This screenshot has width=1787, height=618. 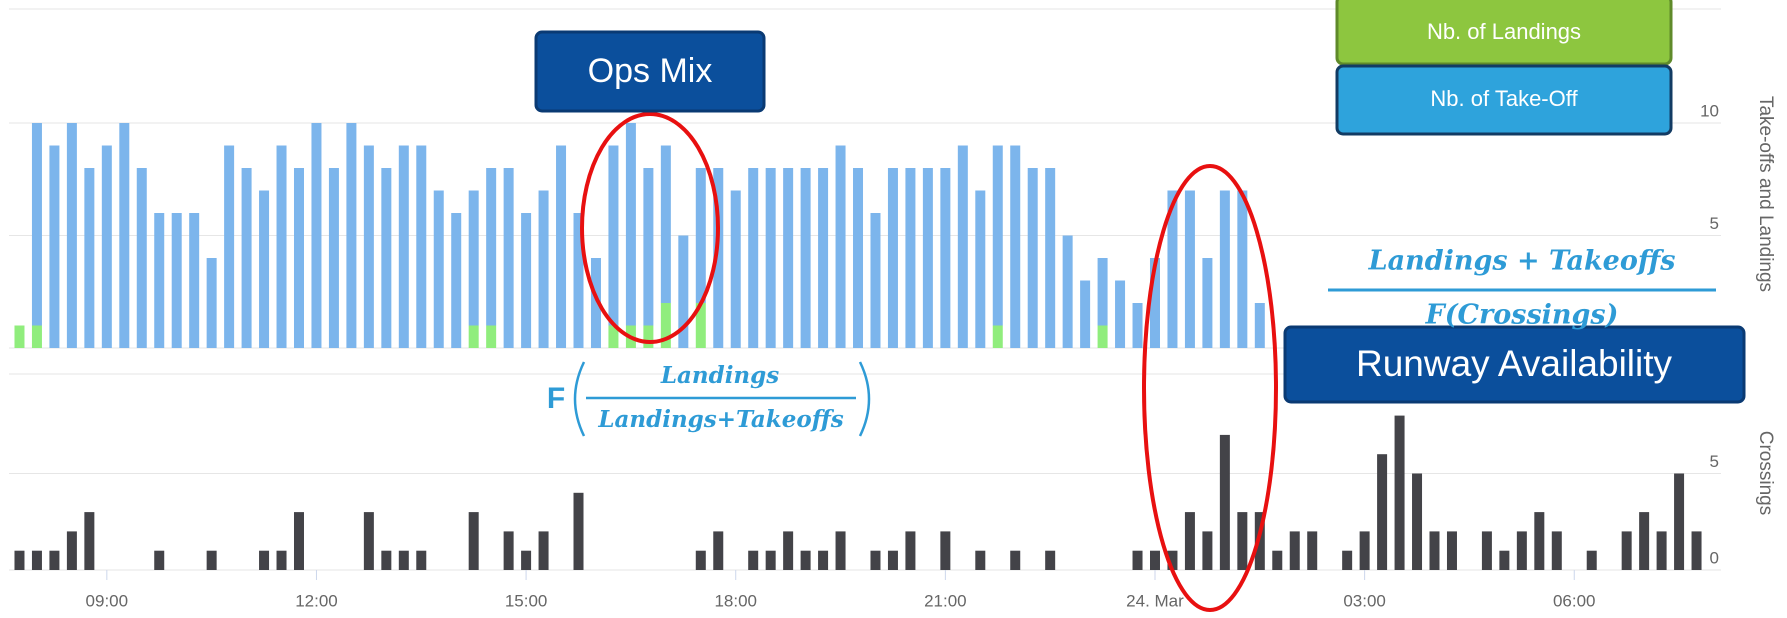 What do you see at coordinates (1504, 31) in the screenshot?
I see `legend-landings-label: Nb. of Landings` at bounding box center [1504, 31].